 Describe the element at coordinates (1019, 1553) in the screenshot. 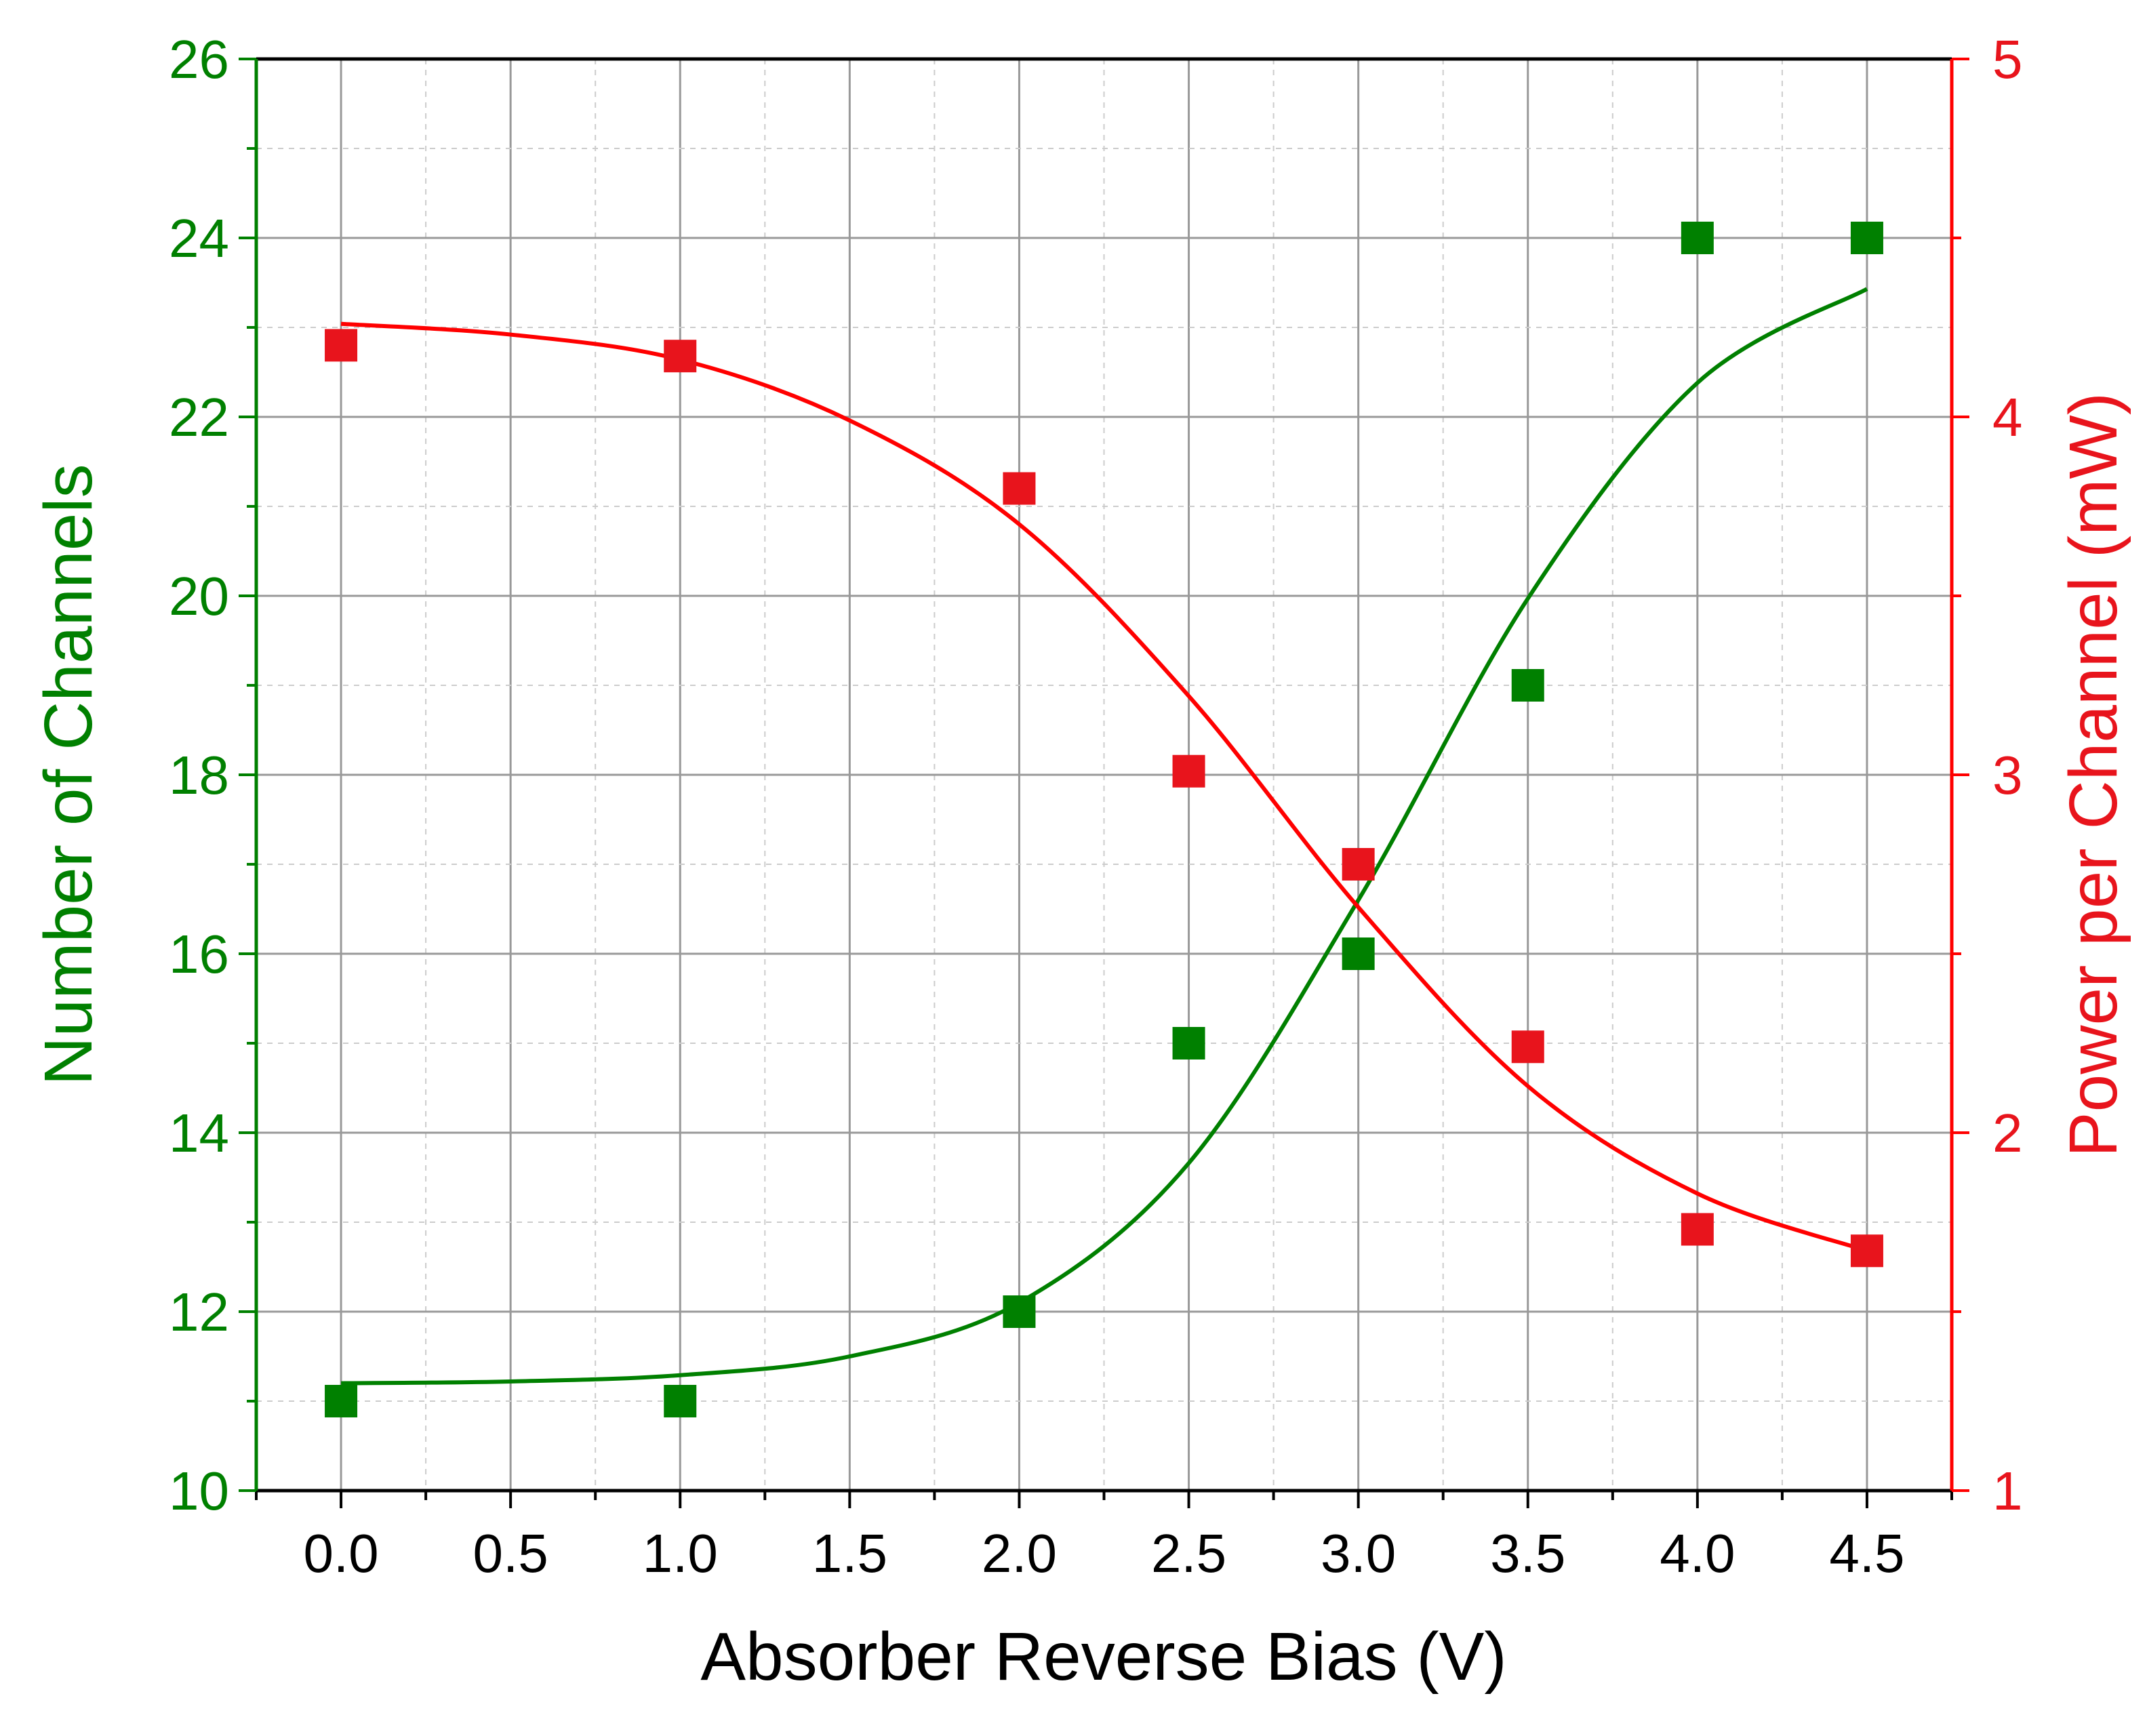

I see `x-tick-label: 2.0` at that location.